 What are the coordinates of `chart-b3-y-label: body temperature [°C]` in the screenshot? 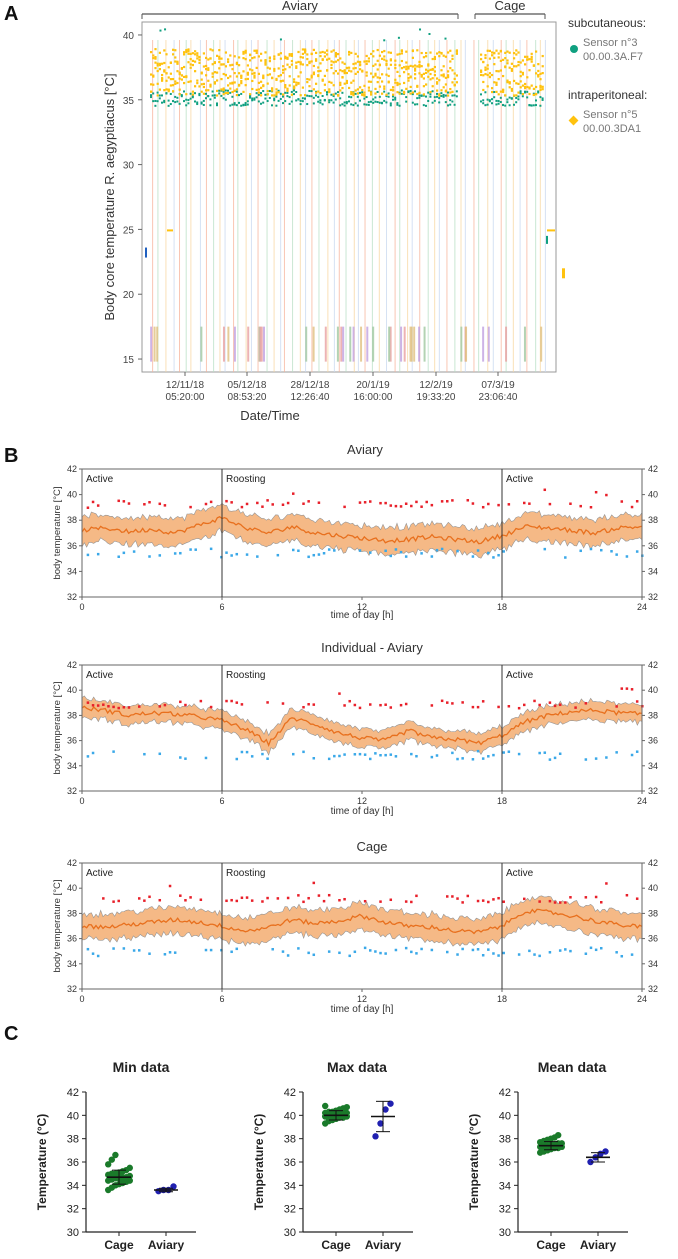 It's located at (57, 925).